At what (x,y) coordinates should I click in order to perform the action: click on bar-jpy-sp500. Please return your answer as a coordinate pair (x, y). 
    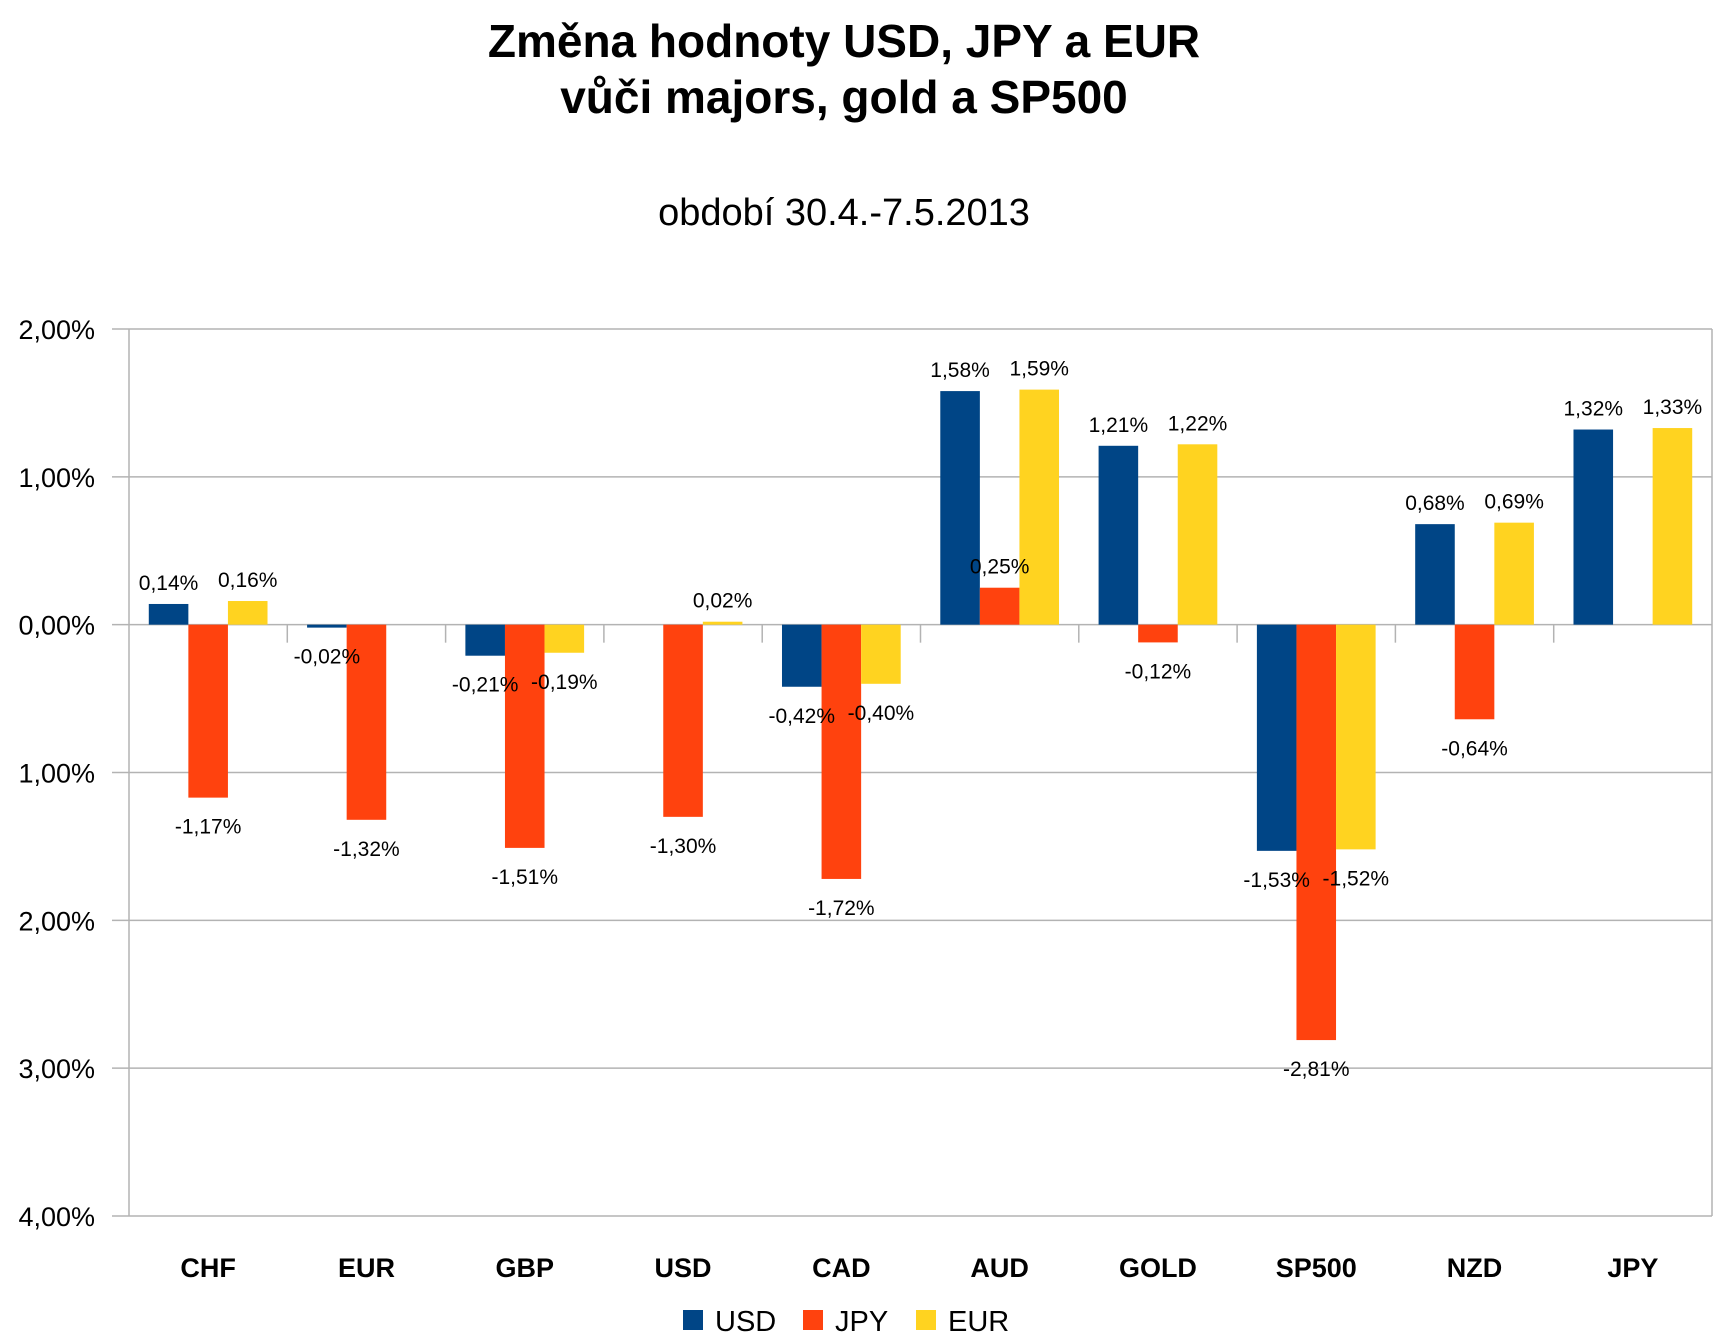
    Looking at the image, I should click on (1316, 832).